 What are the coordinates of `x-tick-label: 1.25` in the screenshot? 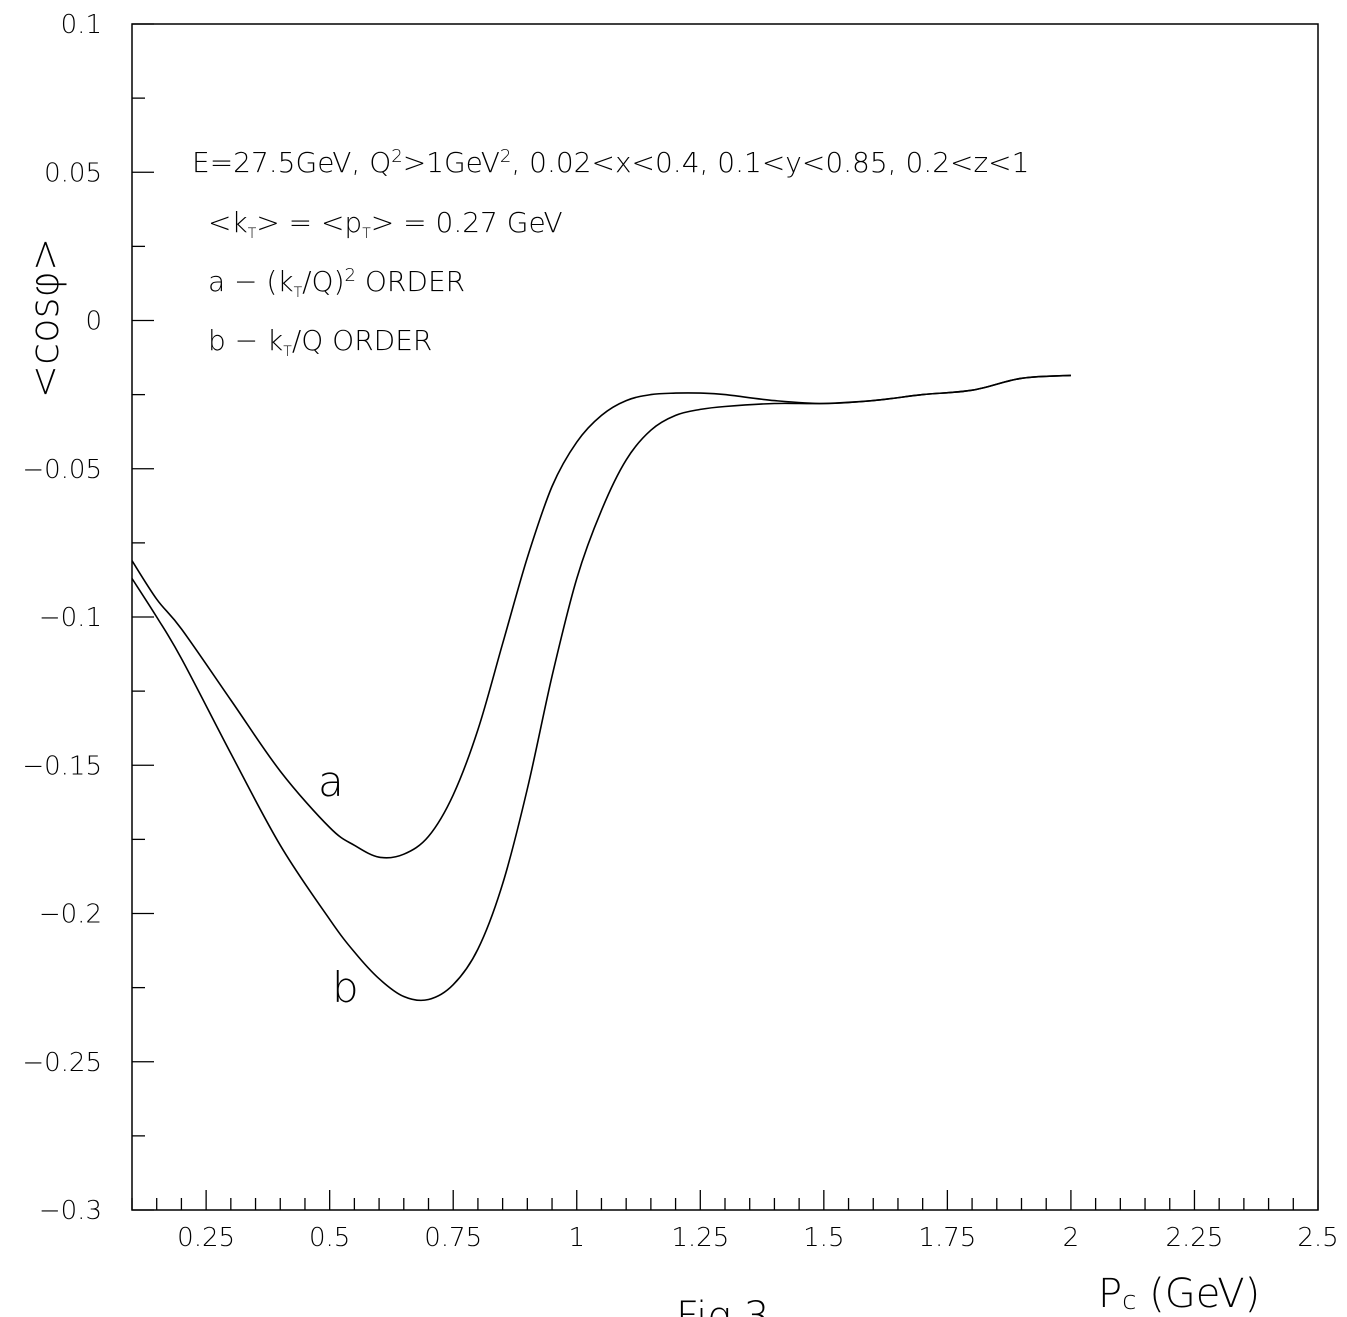 It's located at (700, 1238).